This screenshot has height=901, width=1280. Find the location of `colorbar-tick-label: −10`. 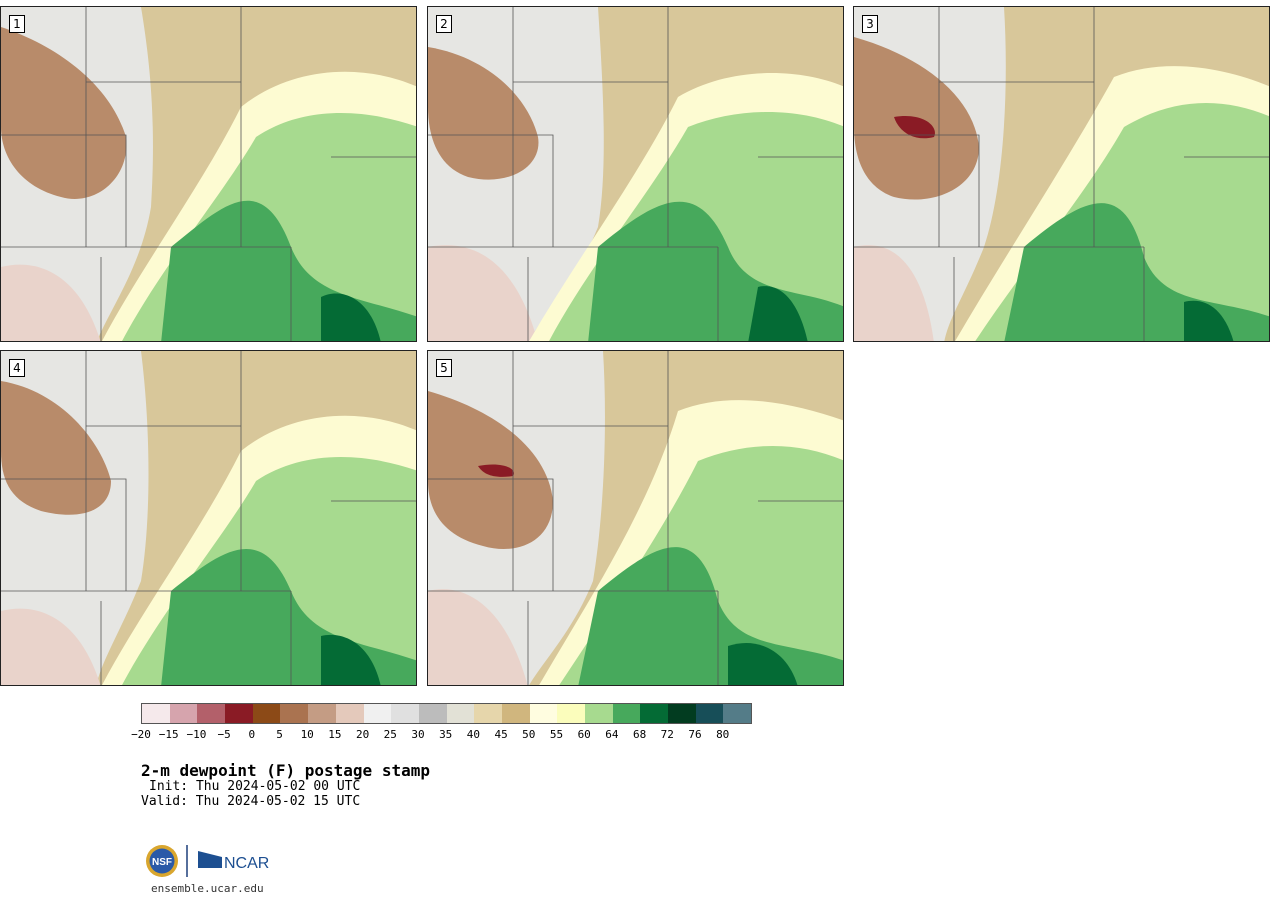

colorbar-tick-label: −10 is located at coordinates (196, 734).